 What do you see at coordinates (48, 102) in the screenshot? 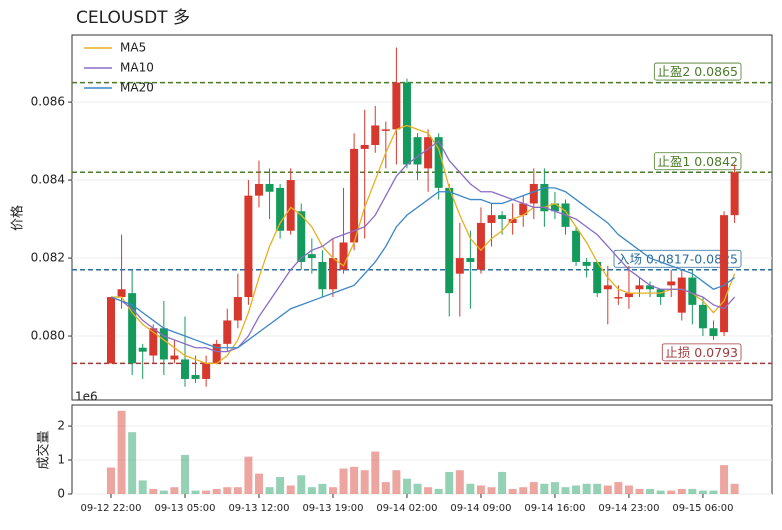
I see `y-tick-label: 0.086` at bounding box center [48, 102].